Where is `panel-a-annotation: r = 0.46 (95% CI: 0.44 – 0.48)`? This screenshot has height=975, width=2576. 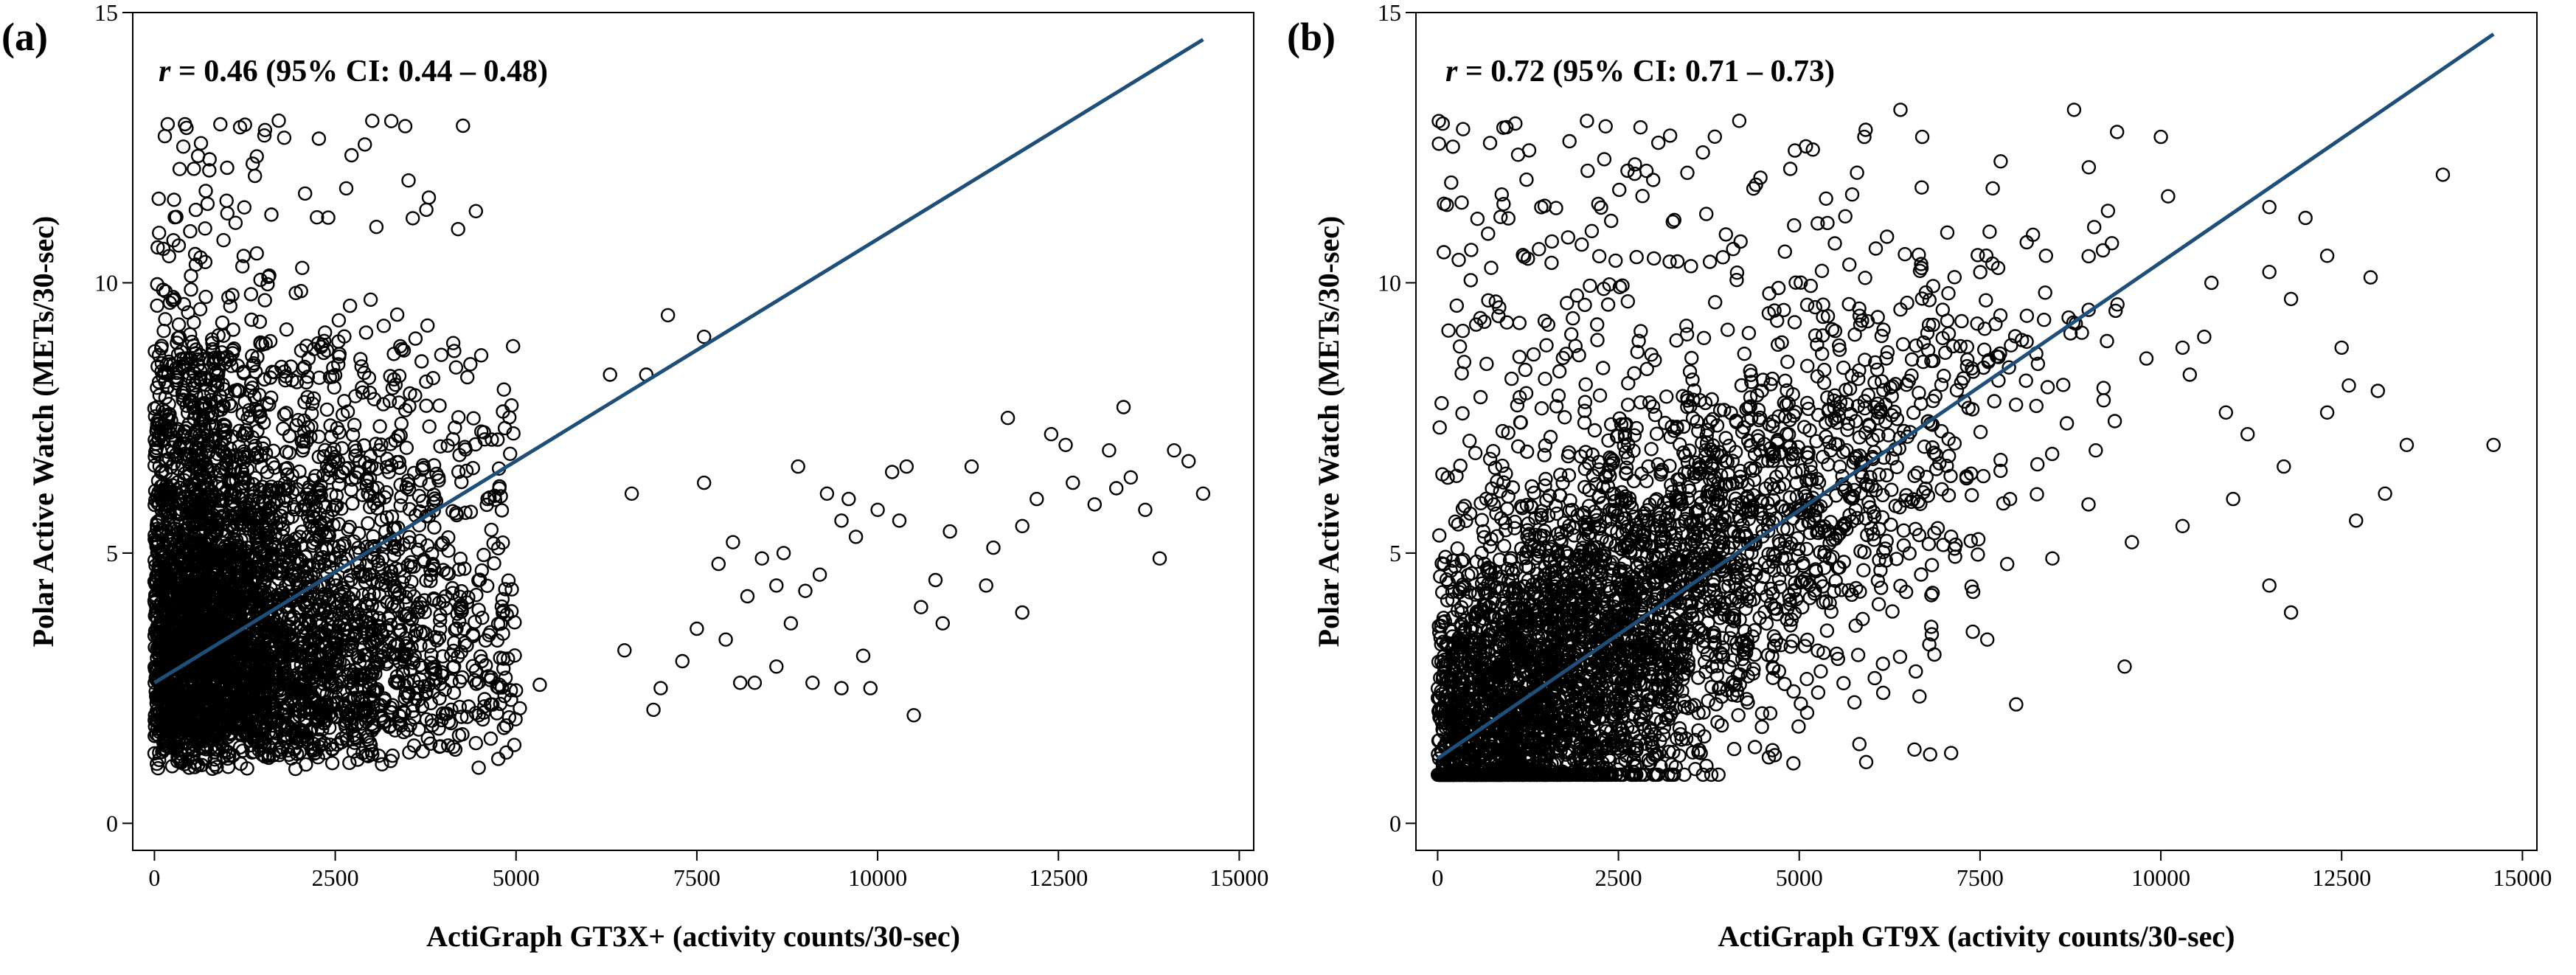
panel-a-annotation: r = 0.46 (95% CI: 0.44 – 0.48) is located at coordinates (353, 72).